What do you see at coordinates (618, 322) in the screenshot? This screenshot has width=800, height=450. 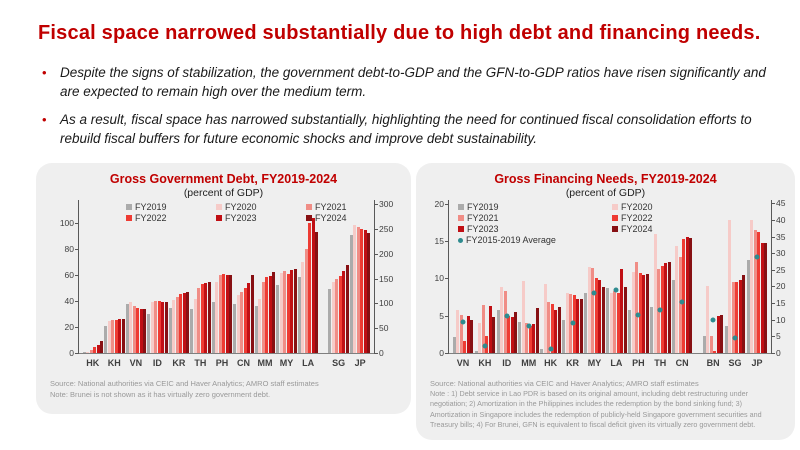 I see `bar-LA-FY2022` at bounding box center [618, 322].